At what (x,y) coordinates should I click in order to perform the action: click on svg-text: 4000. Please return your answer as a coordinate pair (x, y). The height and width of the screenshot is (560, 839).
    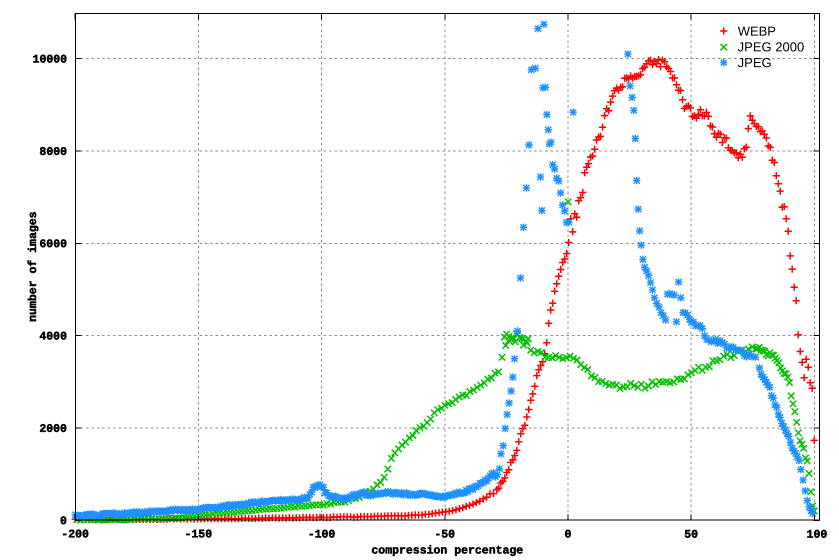
    Looking at the image, I should click on (53, 336).